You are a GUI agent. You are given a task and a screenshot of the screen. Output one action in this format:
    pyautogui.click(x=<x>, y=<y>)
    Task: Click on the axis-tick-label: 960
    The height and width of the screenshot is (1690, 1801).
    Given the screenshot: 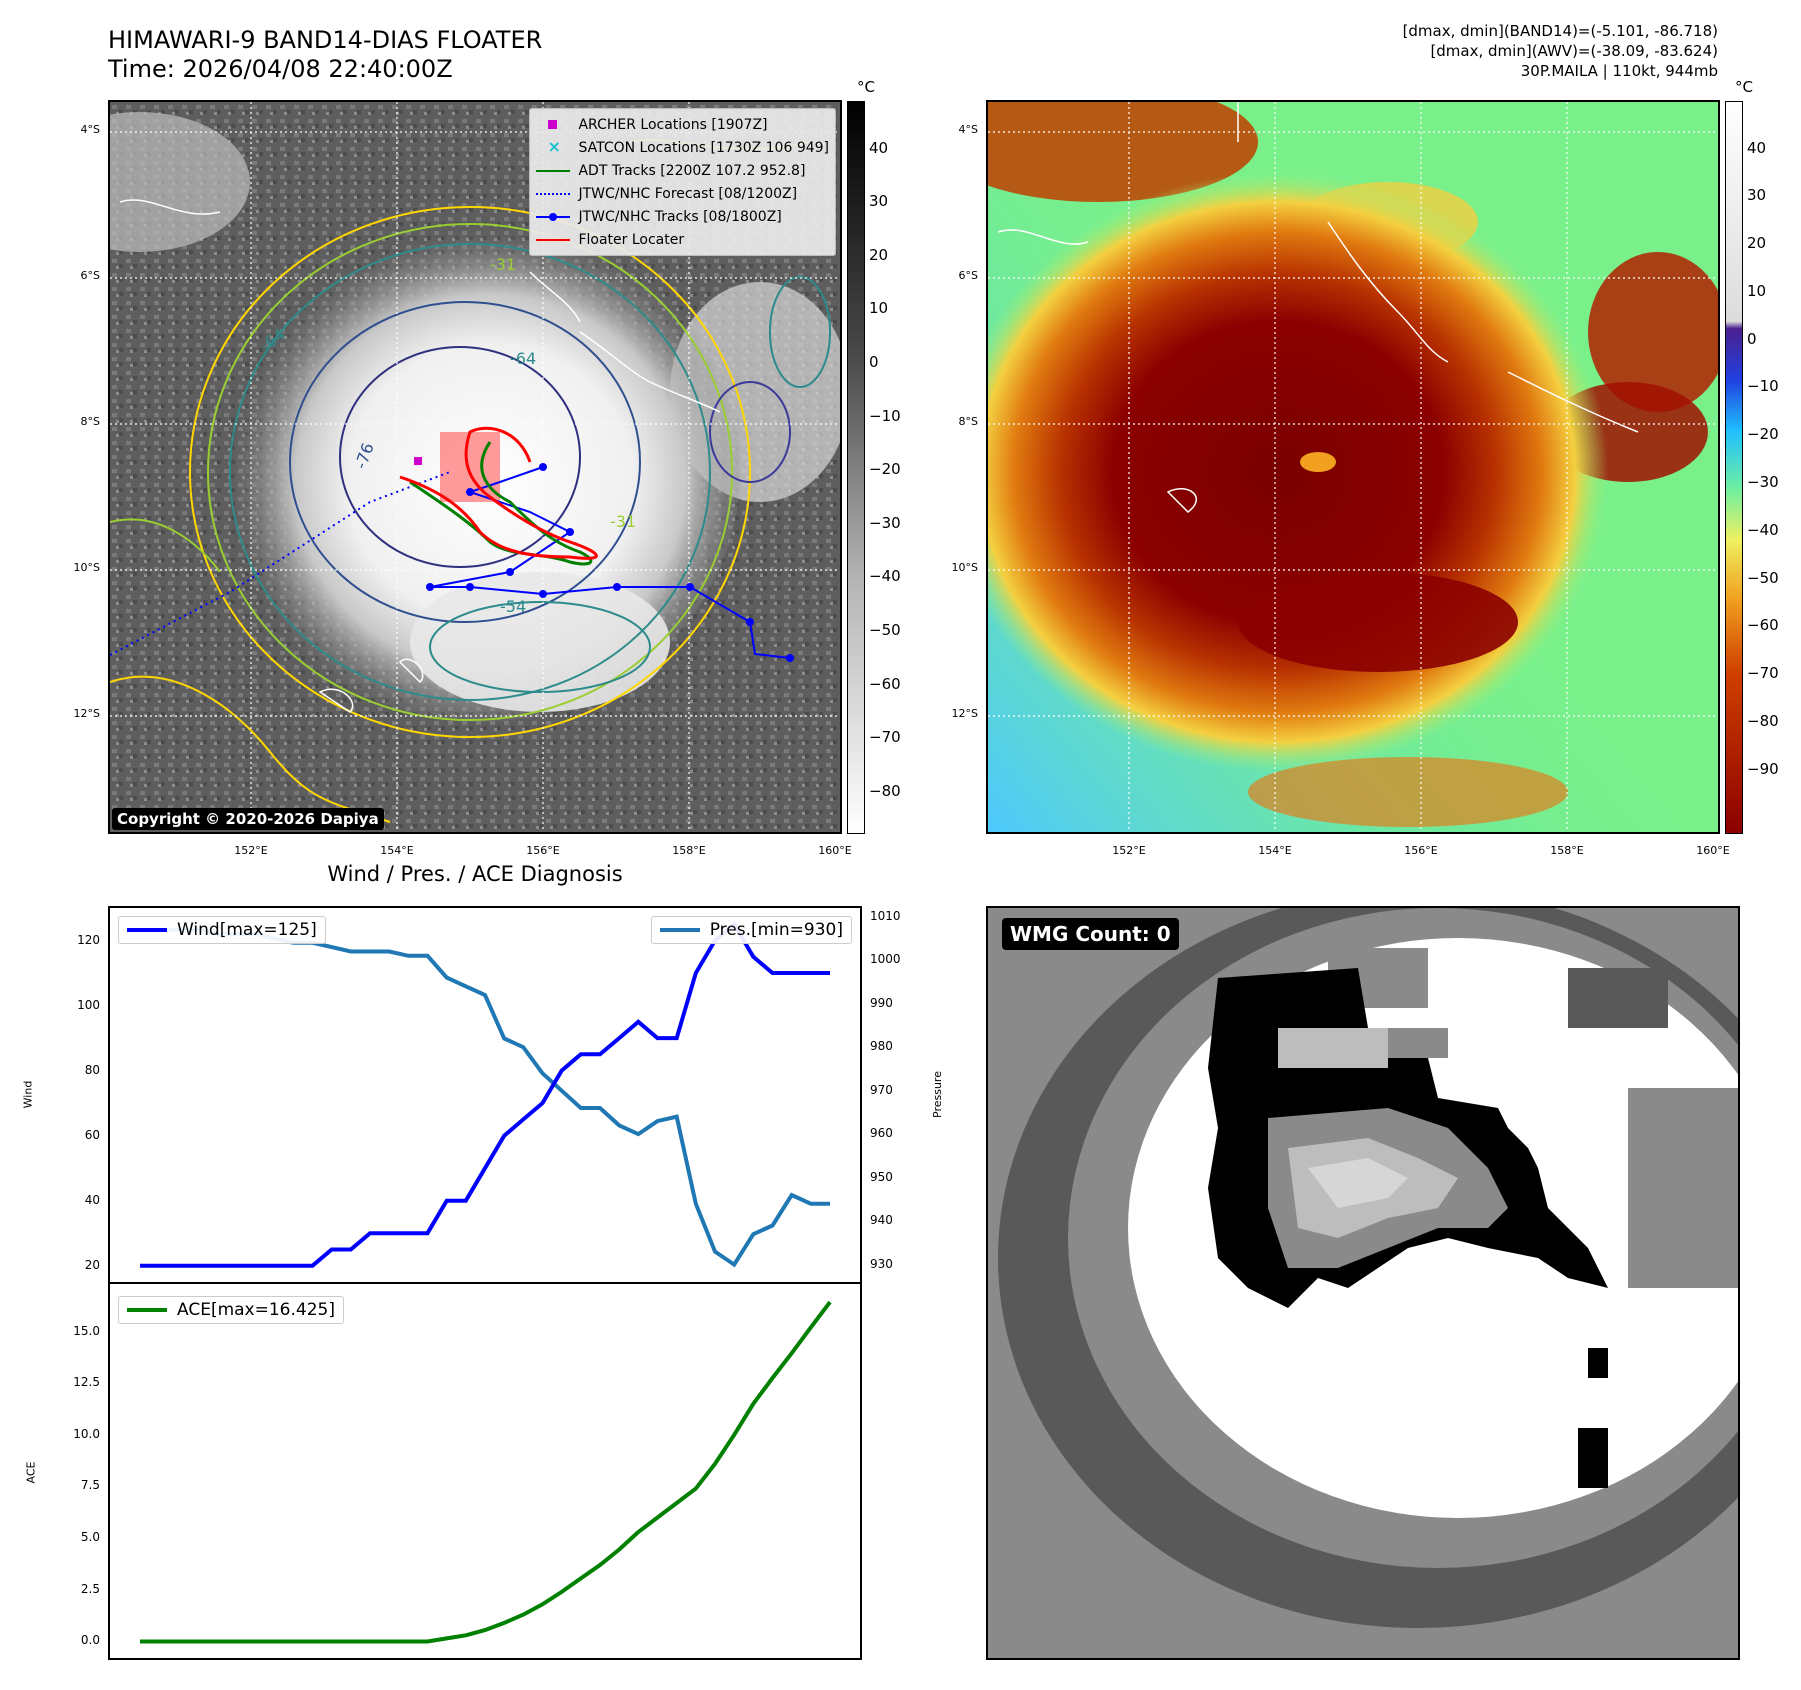 What is the action you would take?
    pyautogui.click(x=881, y=1133)
    